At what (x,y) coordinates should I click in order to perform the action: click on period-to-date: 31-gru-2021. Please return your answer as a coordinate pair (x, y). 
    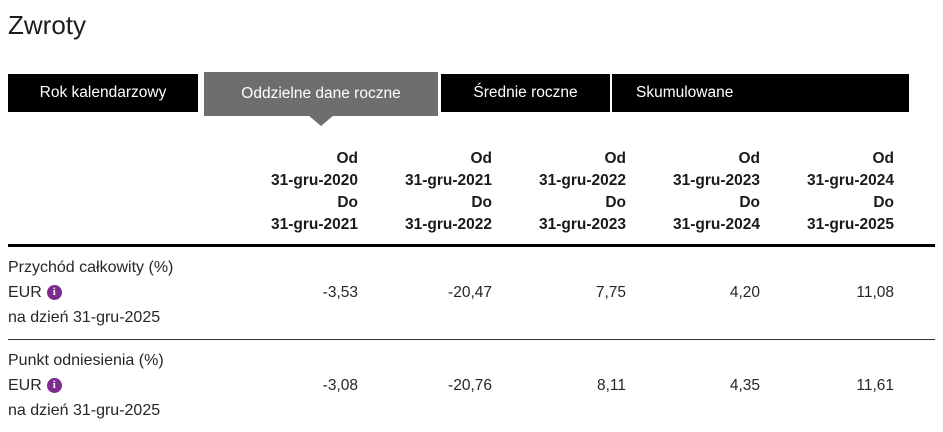
    Looking at the image, I should click on (314, 224).